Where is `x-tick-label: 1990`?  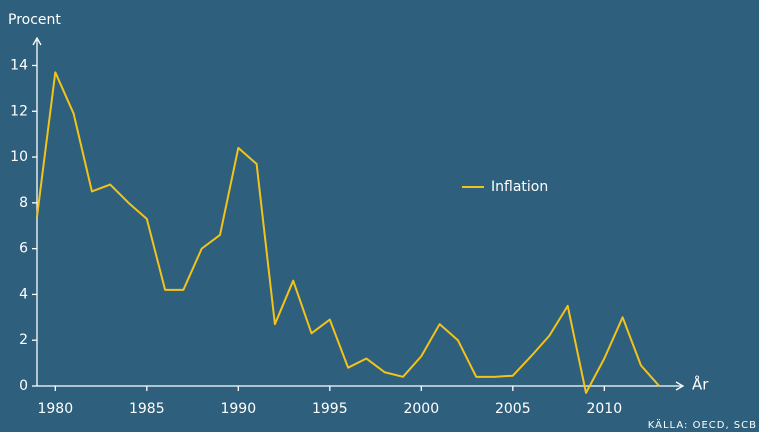 x-tick-label: 1990 is located at coordinates (238, 409).